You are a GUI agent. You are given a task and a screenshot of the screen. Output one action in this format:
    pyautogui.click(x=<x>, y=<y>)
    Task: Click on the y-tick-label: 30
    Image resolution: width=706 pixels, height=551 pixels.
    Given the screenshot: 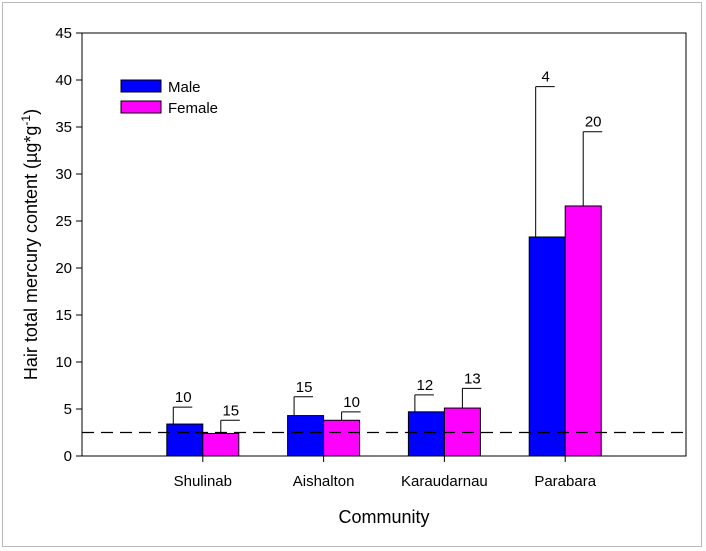 What is the action you would take?
    pyautogui.click(x=63, y=174)
    